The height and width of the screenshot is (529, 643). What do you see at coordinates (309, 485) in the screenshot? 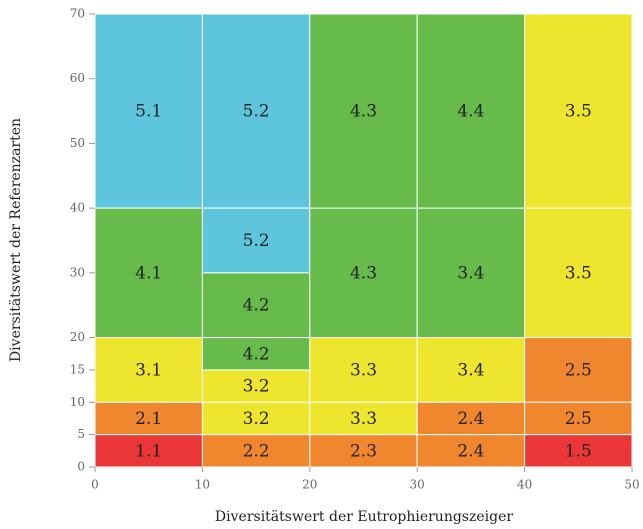
I see `x-tick-label: 20` at bounding box center [309, 485].